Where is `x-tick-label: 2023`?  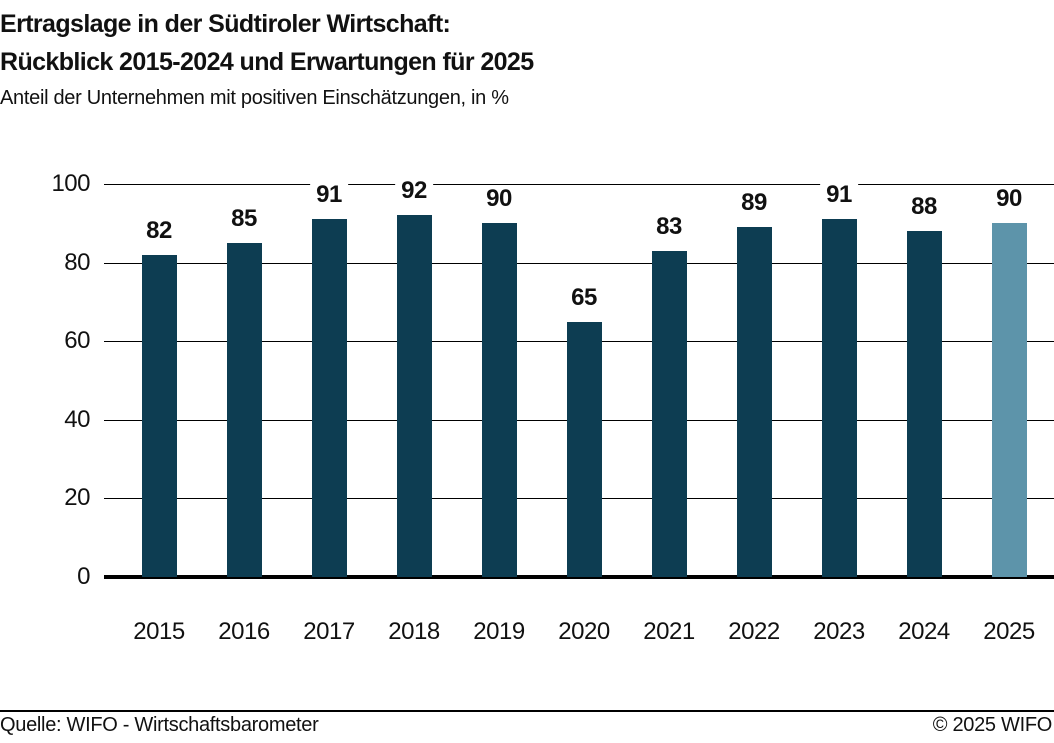 x-tick-label: 2023 is located at coordinates (839, 631).